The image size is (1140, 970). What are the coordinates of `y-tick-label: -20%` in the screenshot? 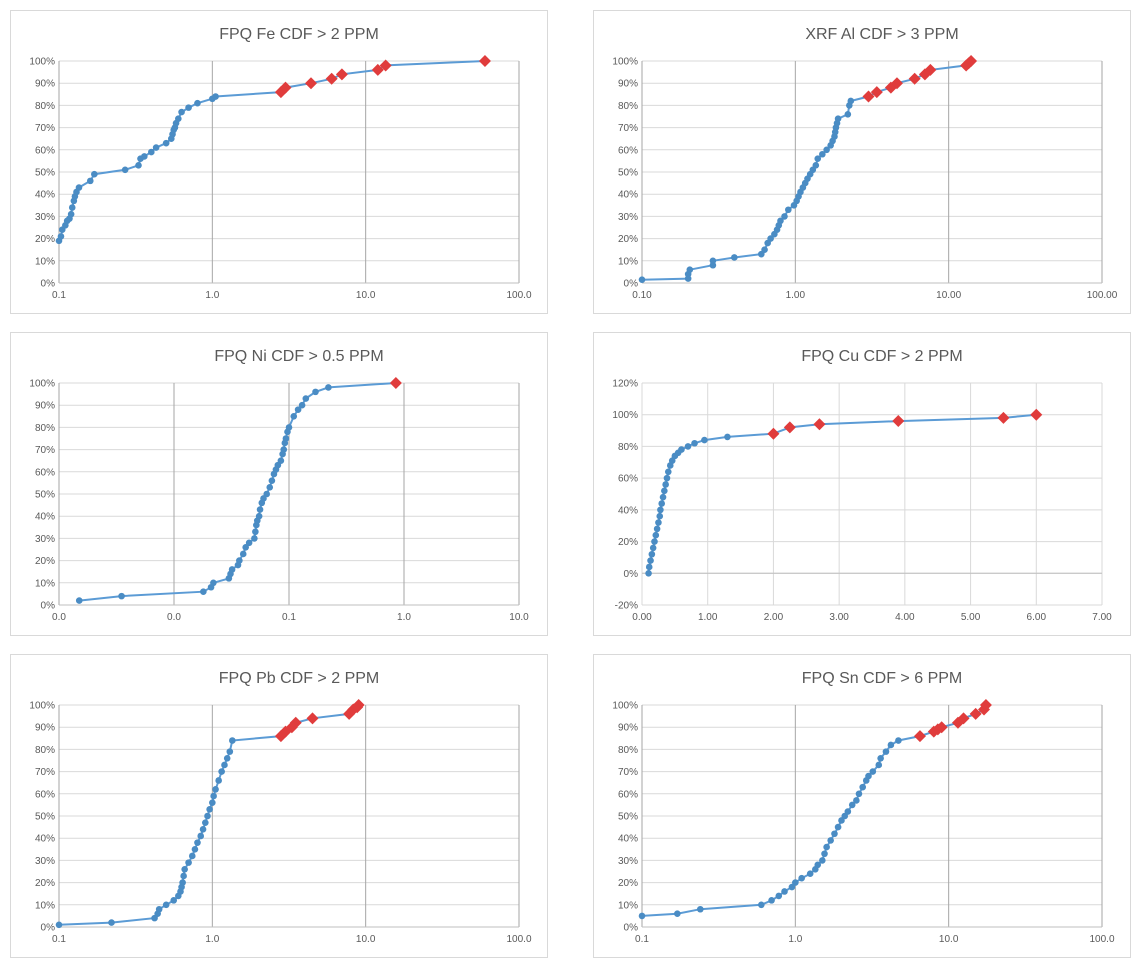 It's located at (626, 606).